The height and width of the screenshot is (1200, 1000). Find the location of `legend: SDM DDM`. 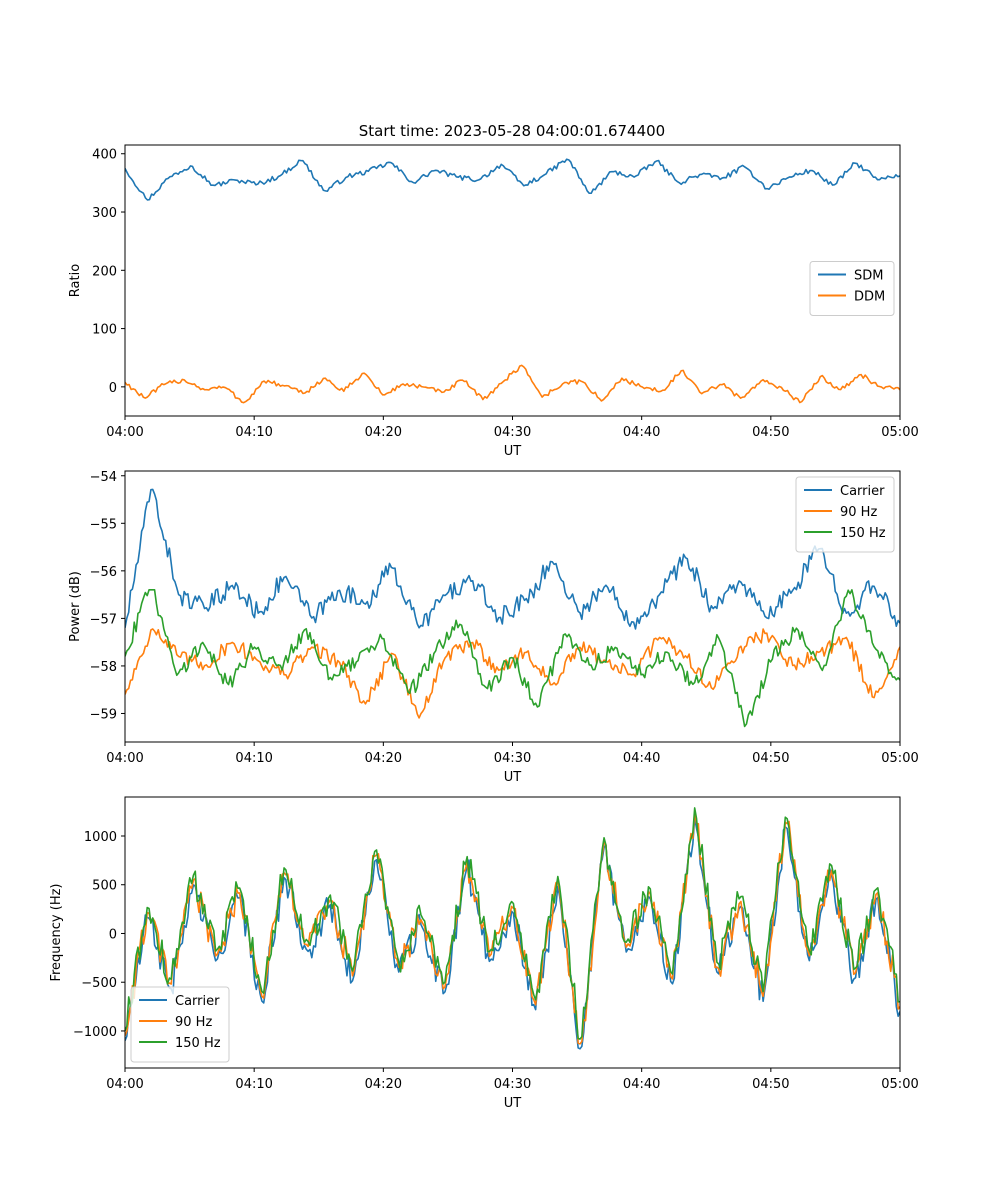

legend: SDM DDM is located at coordinates (852, 288).